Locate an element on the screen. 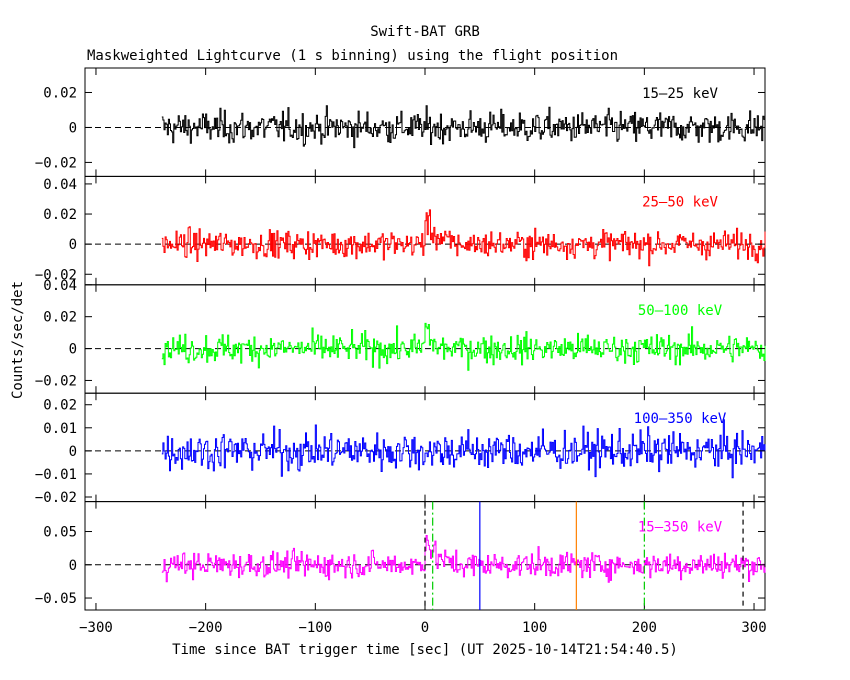 The width and height of the screenshot is (850, 680). x-tick-label: 0 is located at coordinates (425, 628).